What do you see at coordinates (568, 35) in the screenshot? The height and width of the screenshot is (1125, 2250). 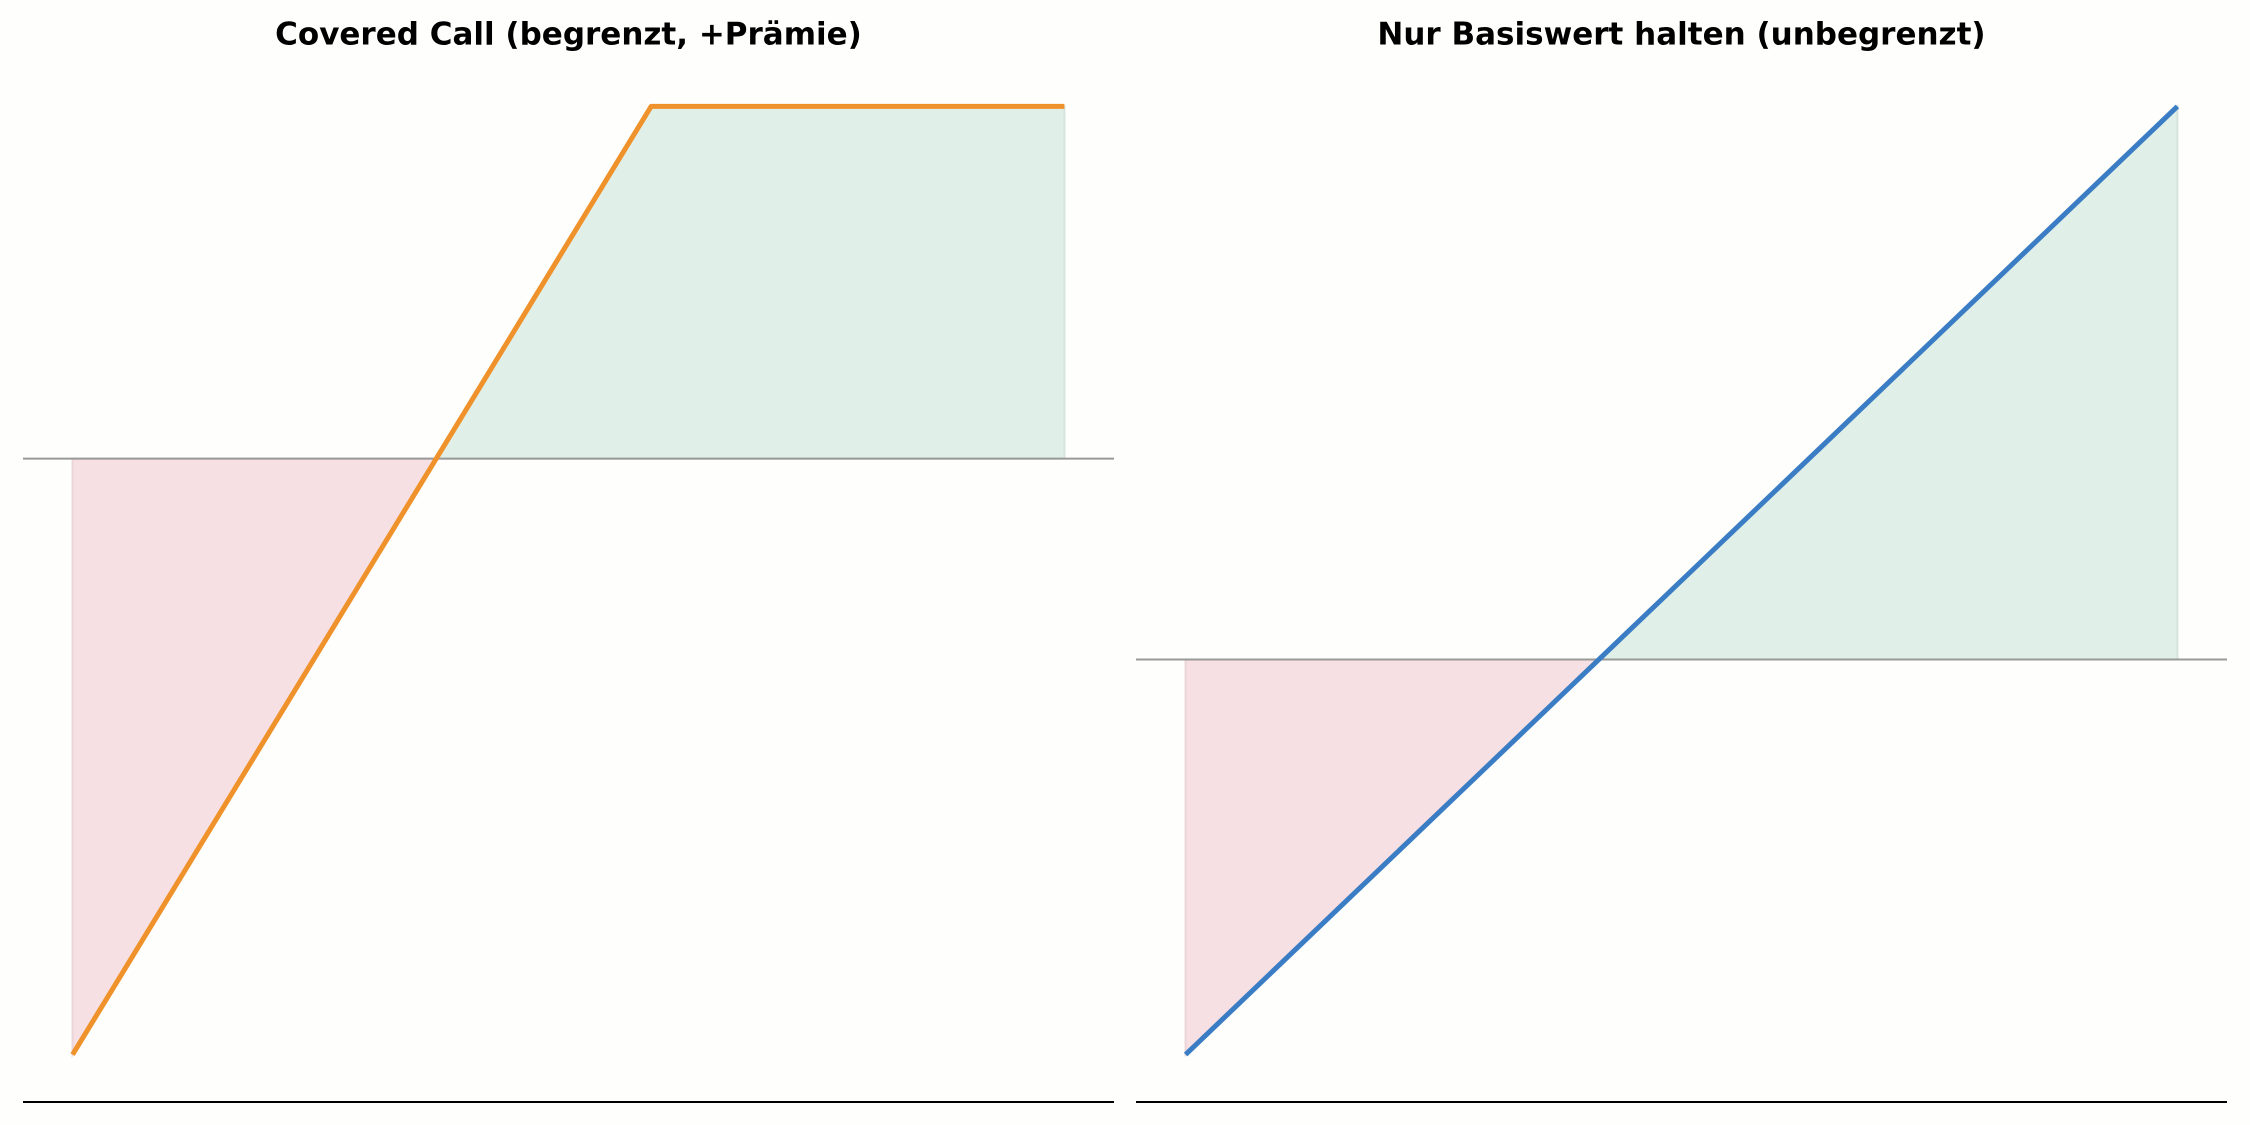 I see `chart-title: Covered Call (begrenzt, +Prämie)` at bounding box center [568, 35].